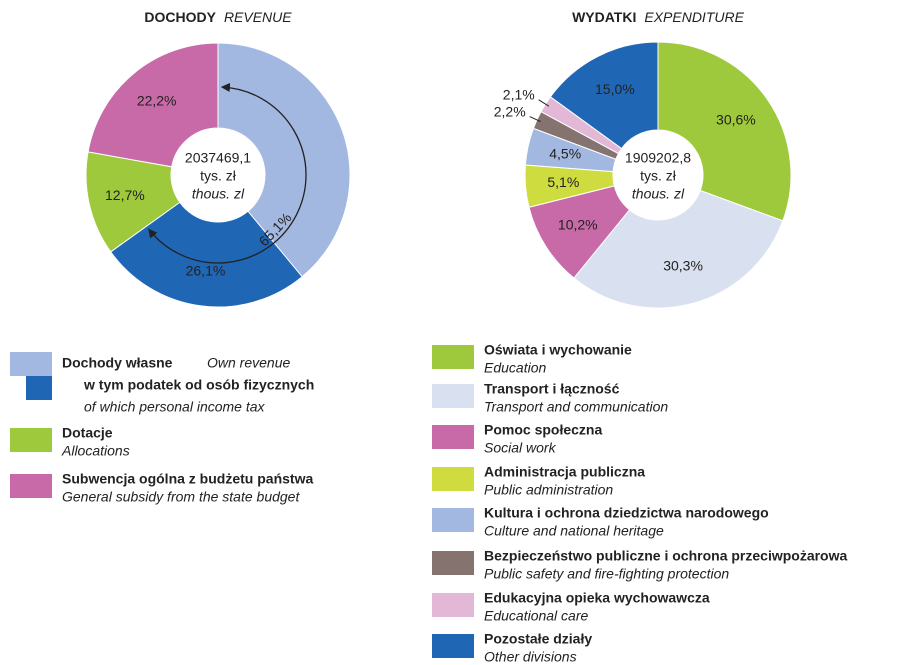 Image resolution: width=907 pixels, height=665 pixels. I want to click on center-total: 2037469,1, so click(218, 158).